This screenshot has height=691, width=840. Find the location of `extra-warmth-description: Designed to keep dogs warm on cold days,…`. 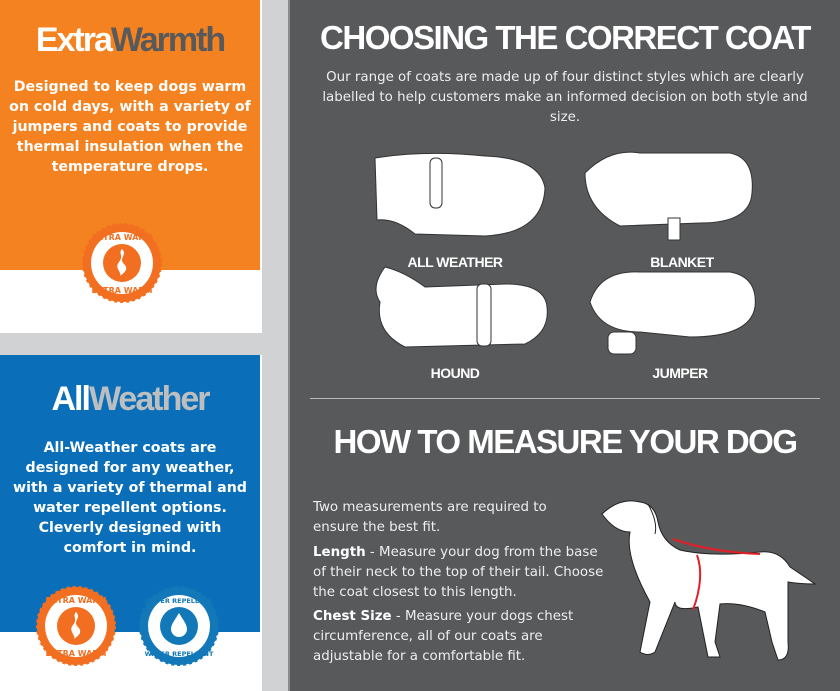

extra-warmth-description: Designed to keep dogs warm on cold days,… is located at coordinates (130, 127).